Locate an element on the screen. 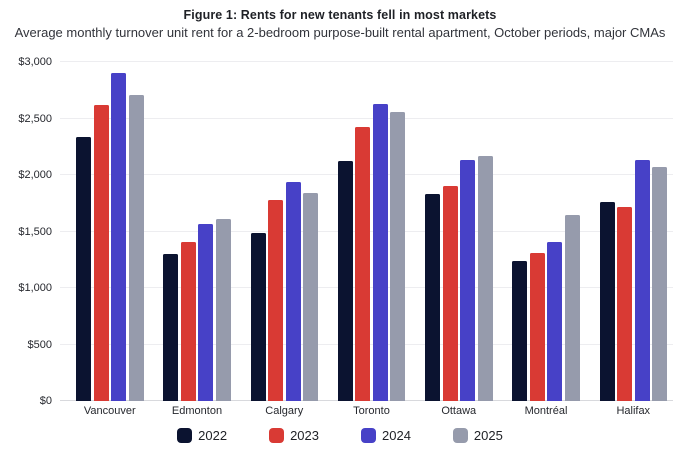  bar-group-montréal: Montréal is located at coordinates (546, 239).